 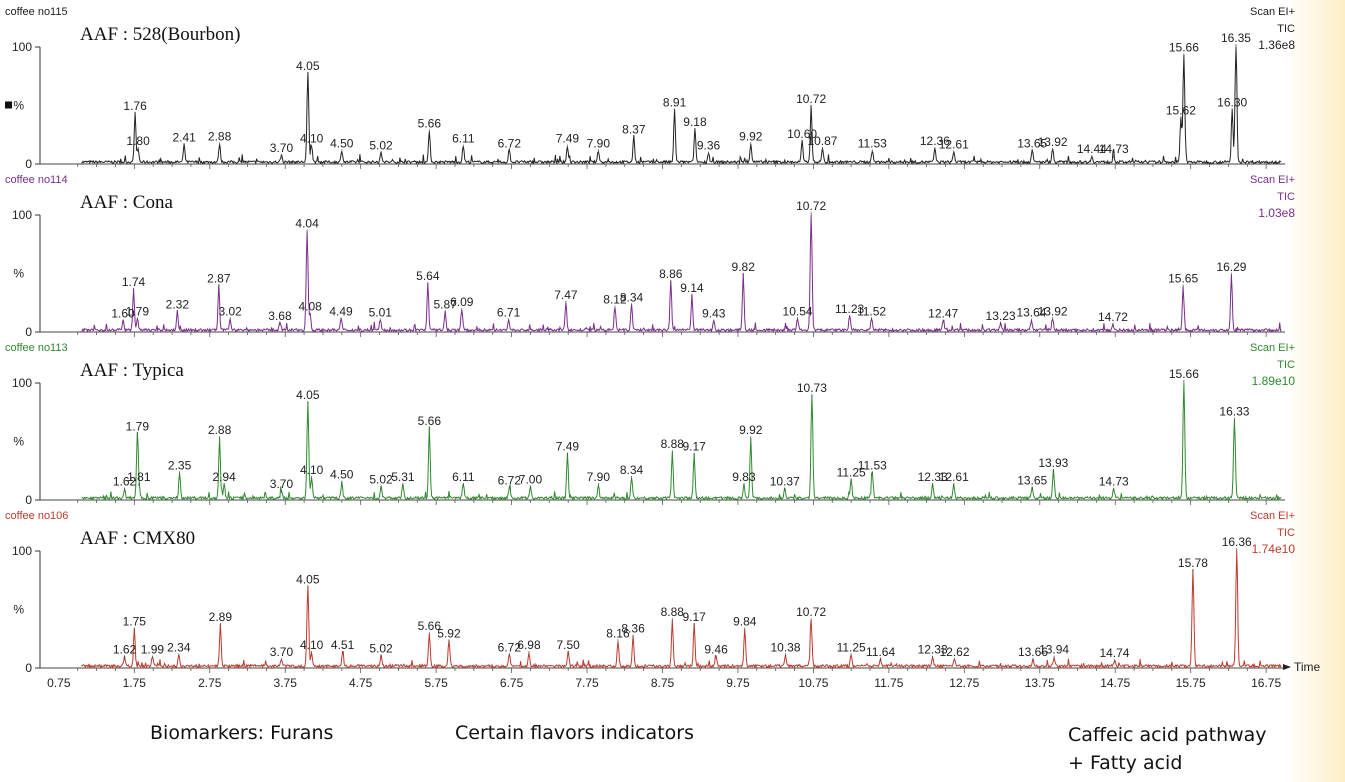 I want to click on x-tick-label: 3.75, so click(x=286, y=683).